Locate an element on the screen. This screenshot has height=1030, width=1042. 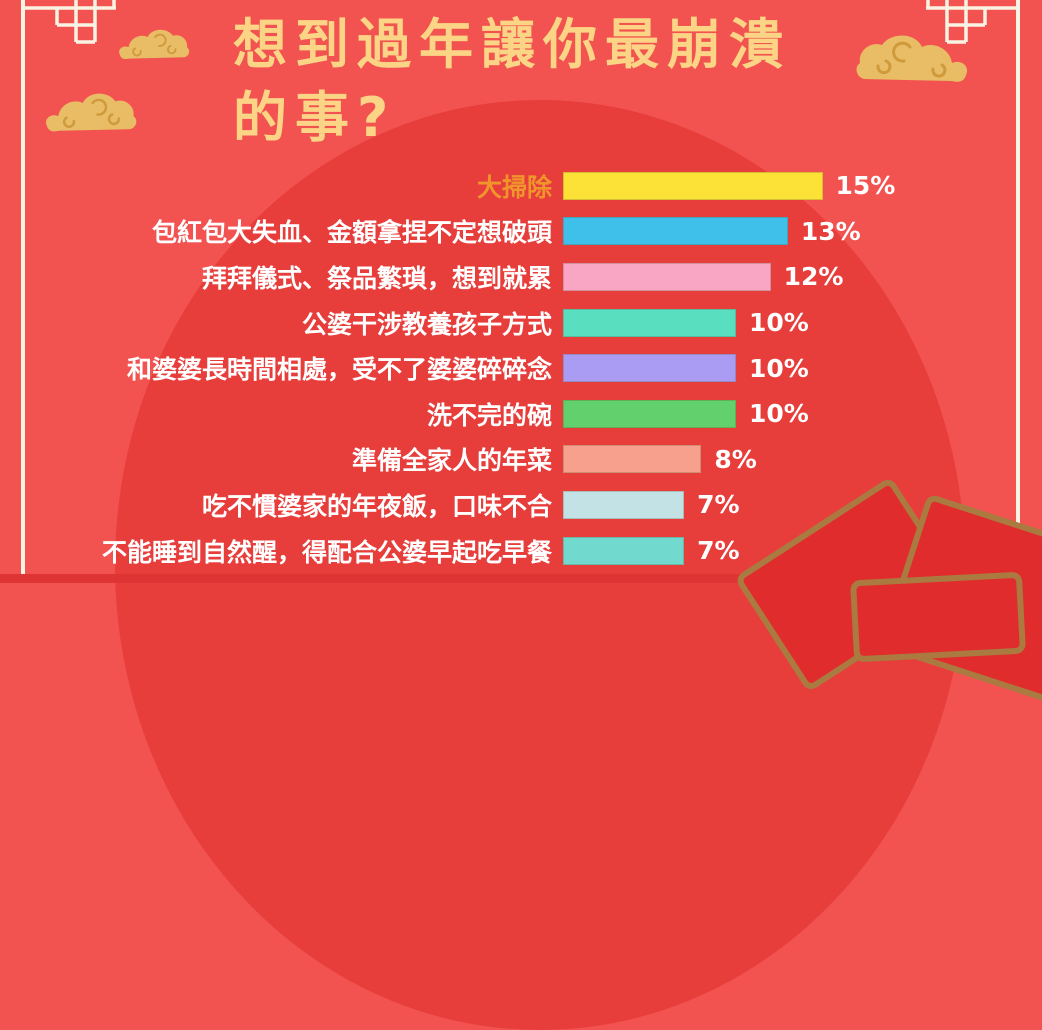
bar-label: 拜拜儀式、祭品繁瑣，想到就累 is located at coordinates (376, 278).